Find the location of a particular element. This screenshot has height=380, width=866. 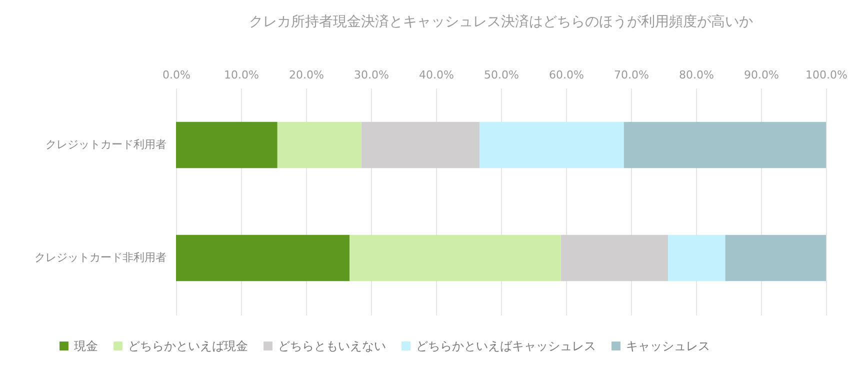

x-tick-label: 60.0% is located at coordinates (566, 75).